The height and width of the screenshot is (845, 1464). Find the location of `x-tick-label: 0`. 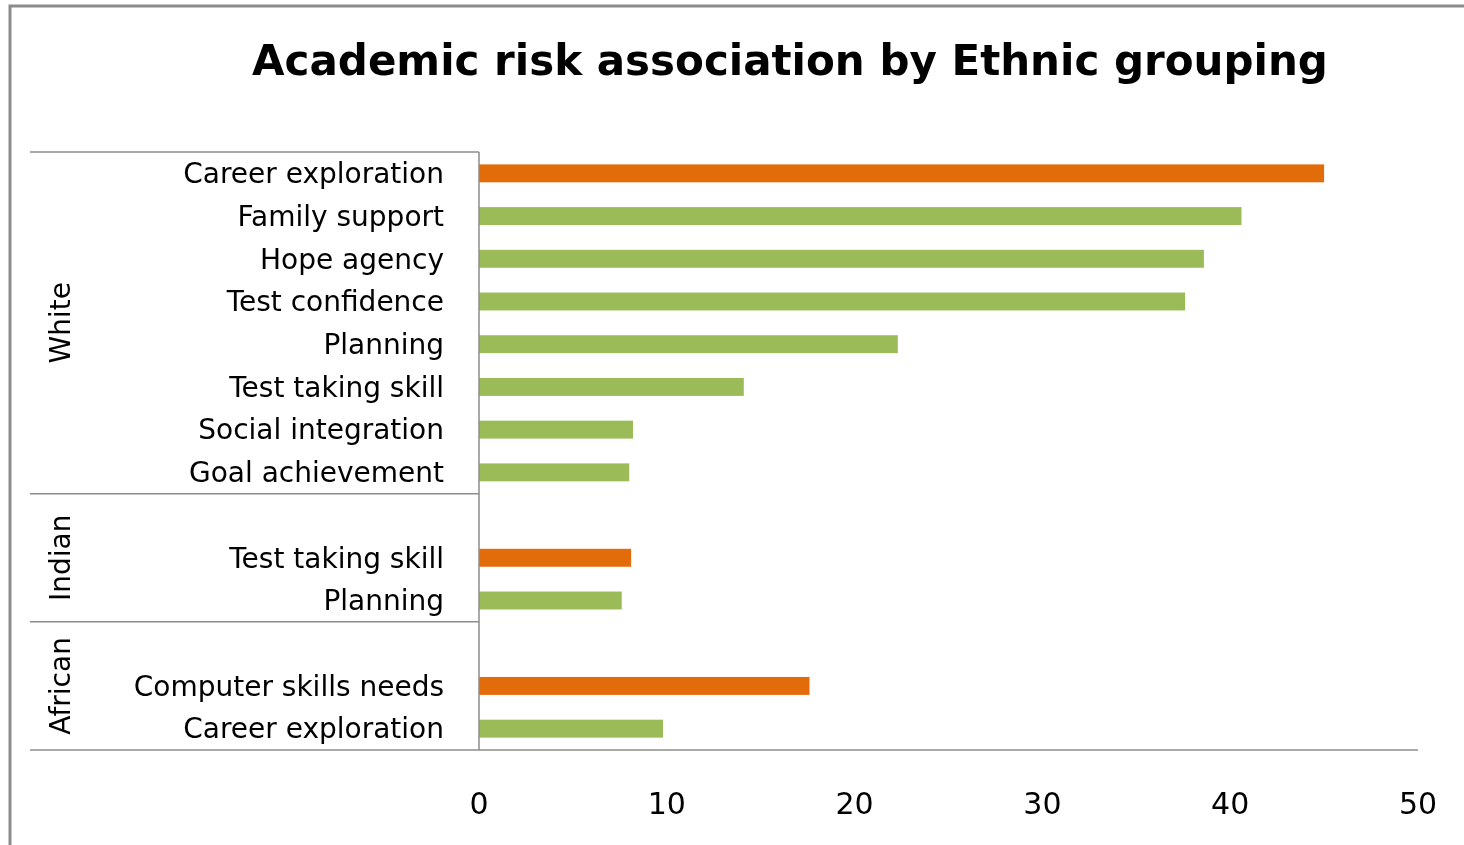

x-tick-label: 0 is located at coordinates (479, 803).